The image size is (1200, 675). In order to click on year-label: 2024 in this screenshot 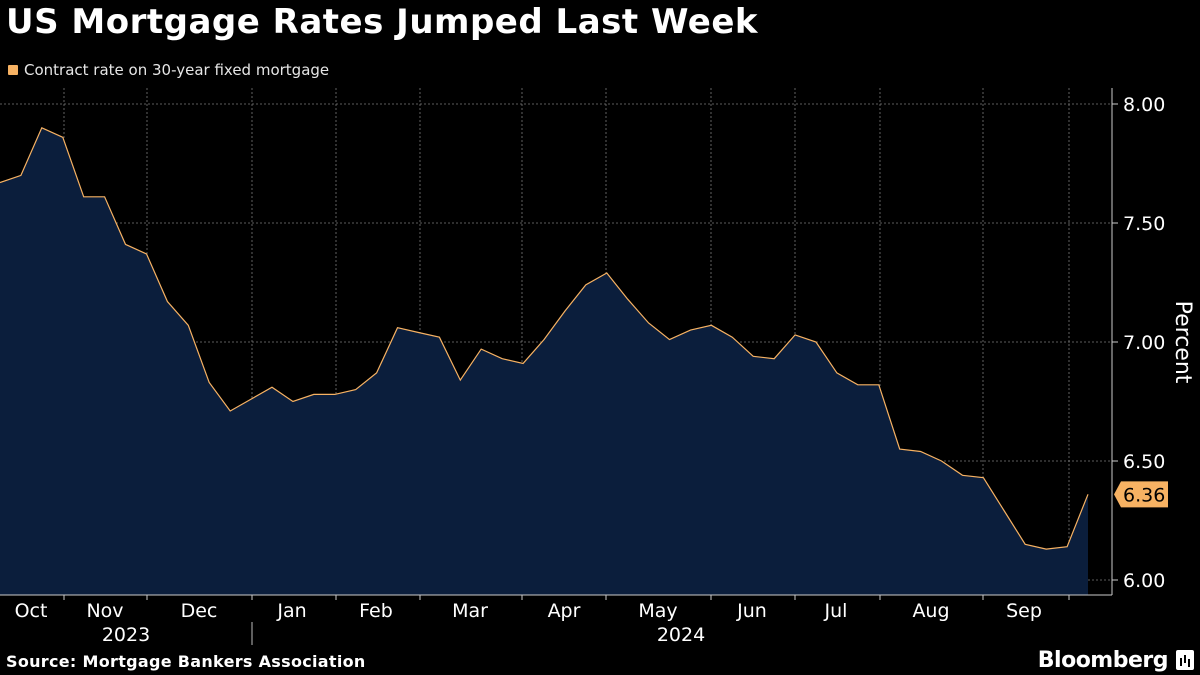, I will do `click(681, 635)`.